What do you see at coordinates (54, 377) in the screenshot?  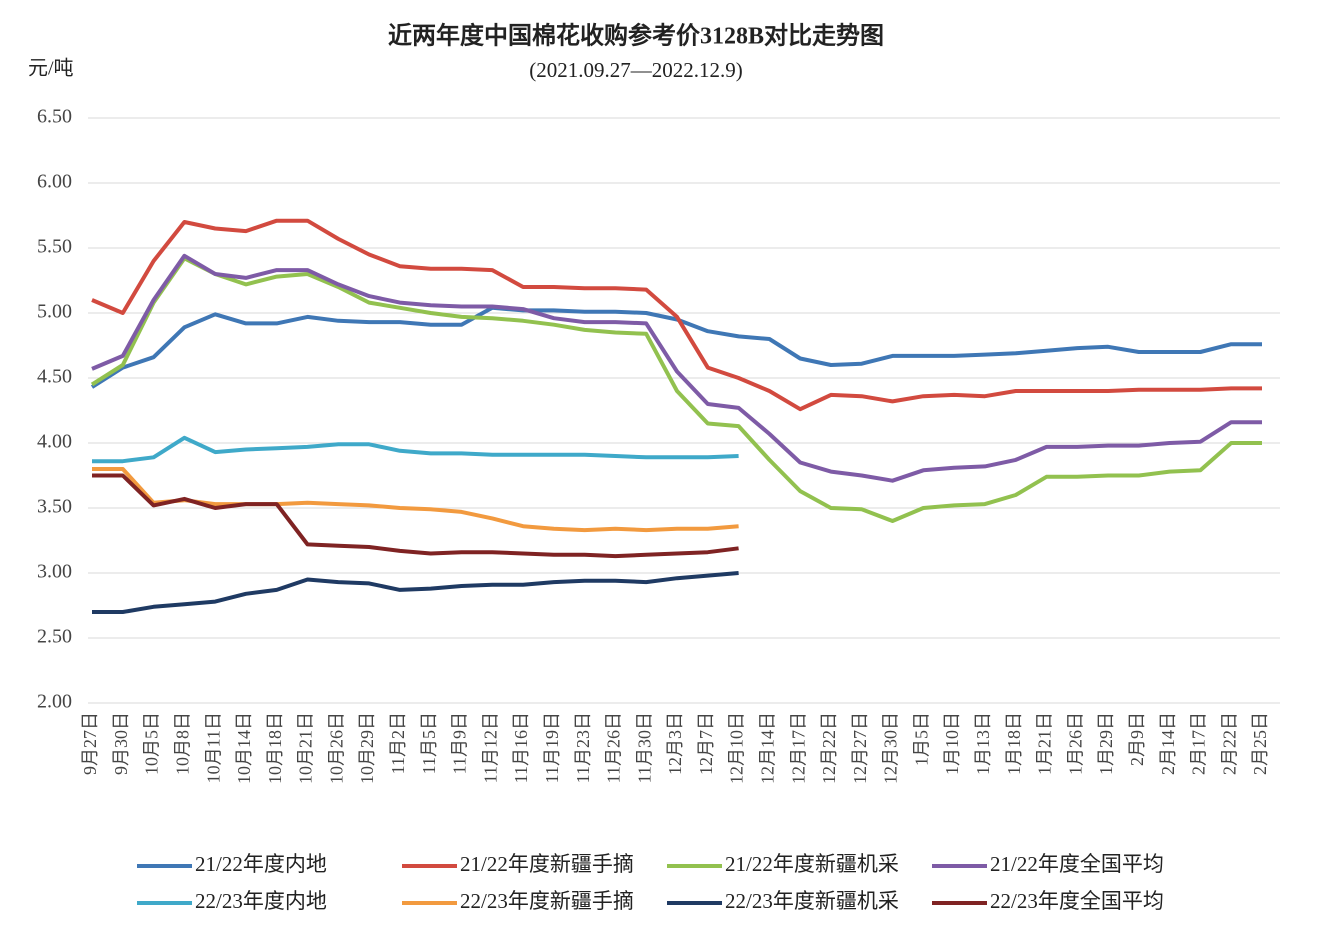 I see `y-tick-label: 4.50` at bounding box center [54, 377].